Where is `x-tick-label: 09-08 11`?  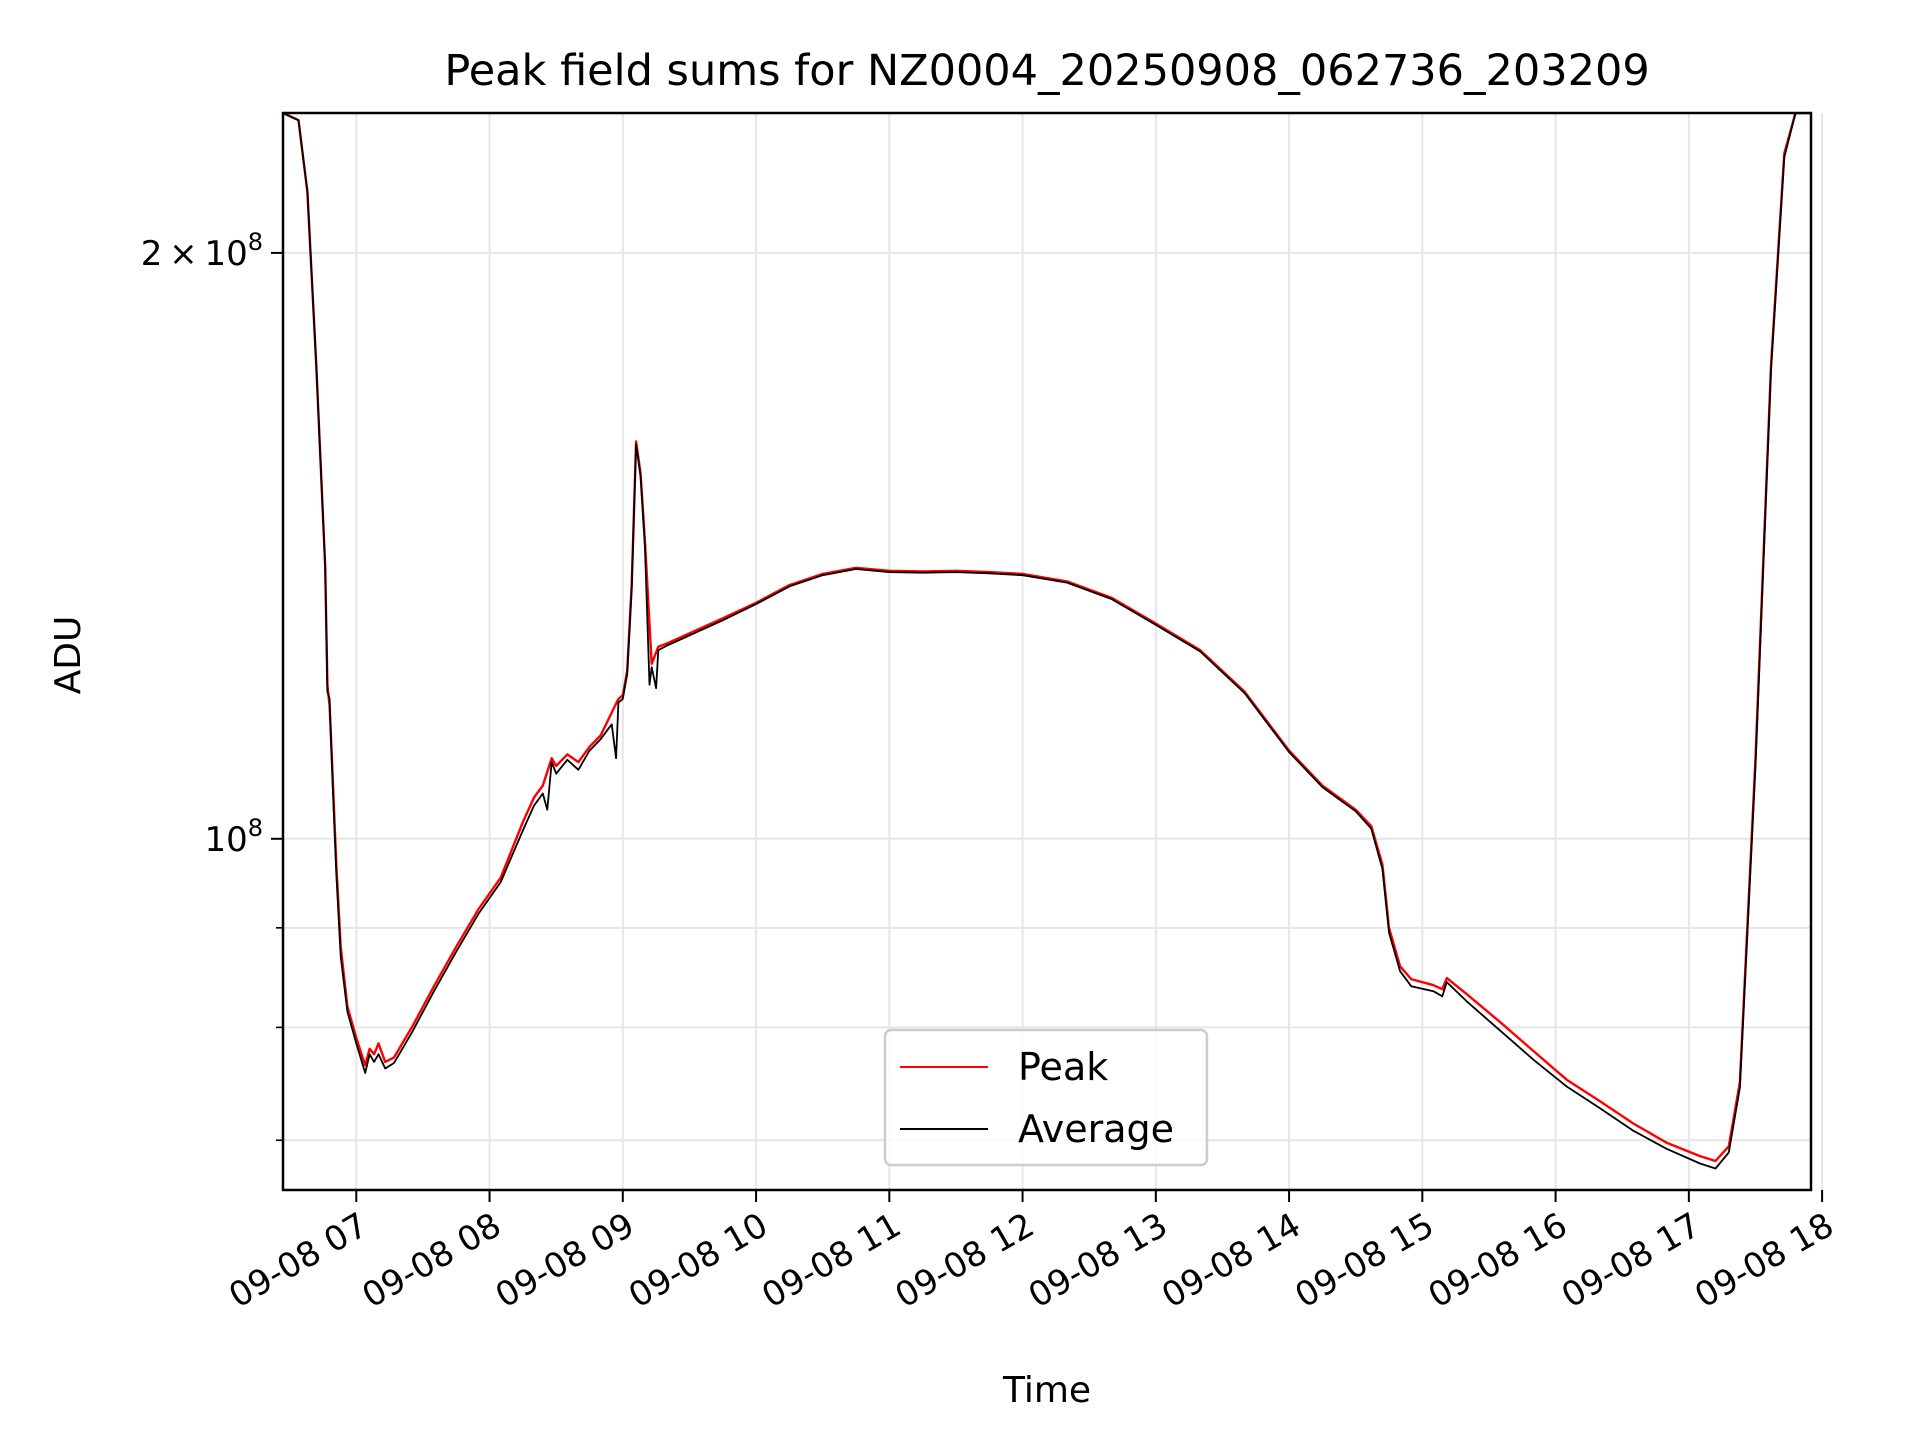 x-tick-label: 09-08 11 is located at coordinates (831, 1260).